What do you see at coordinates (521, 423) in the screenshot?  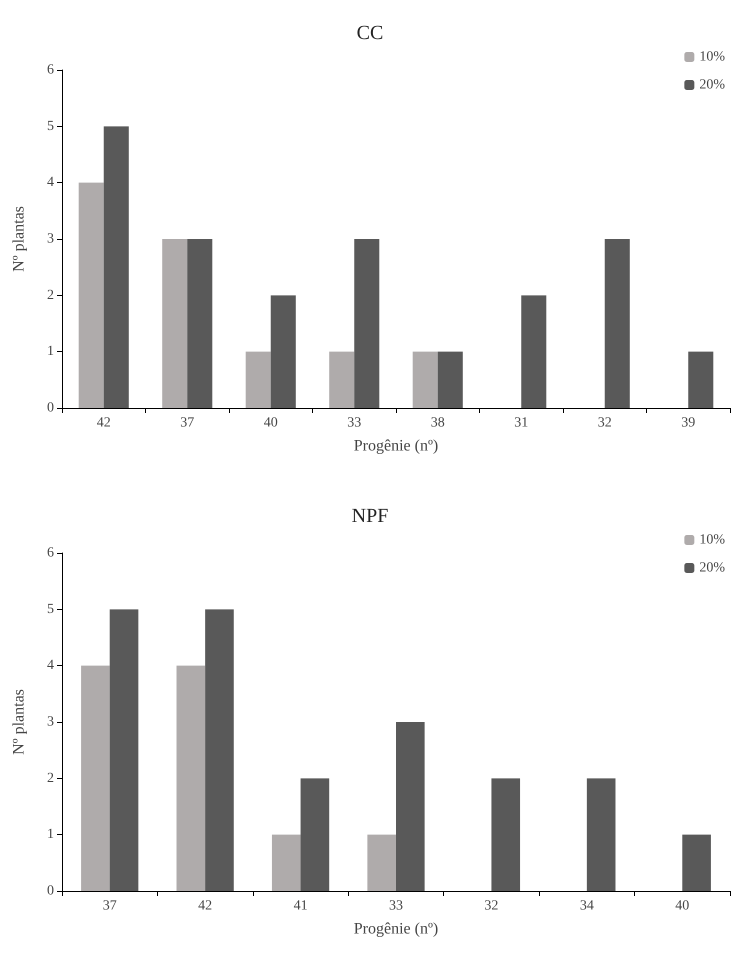 I see `x-tick-label: 31` at bounding box center [521, 423].